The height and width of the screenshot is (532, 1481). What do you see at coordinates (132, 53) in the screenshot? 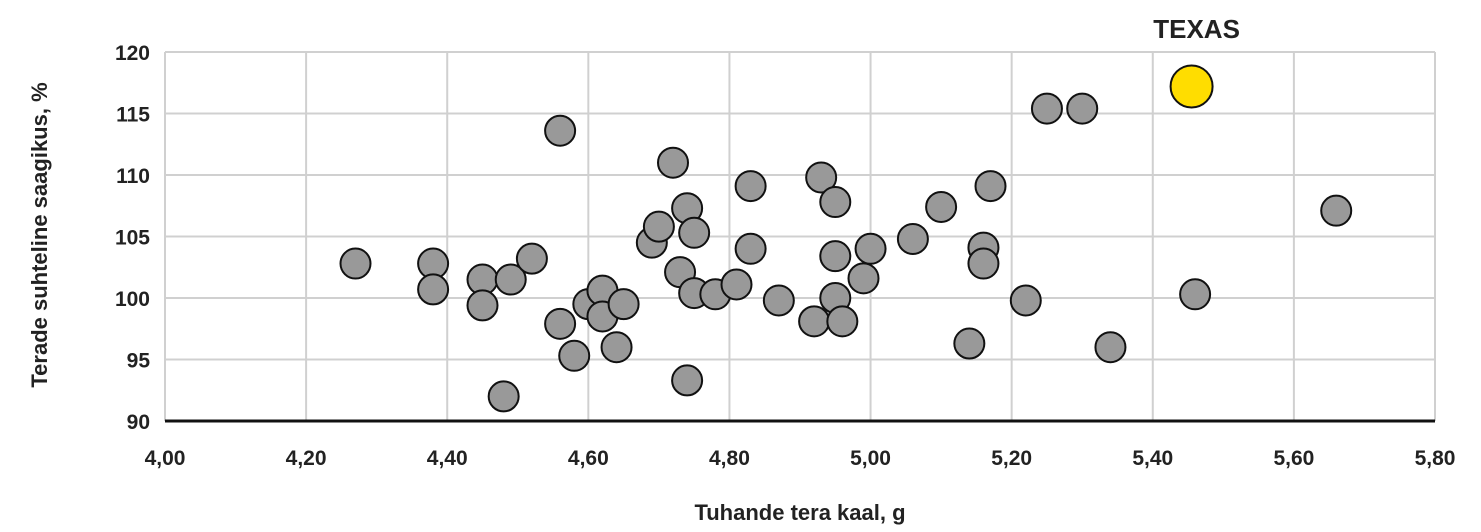
I see `y-tick-label: 120` at bounding box center [132, 53].